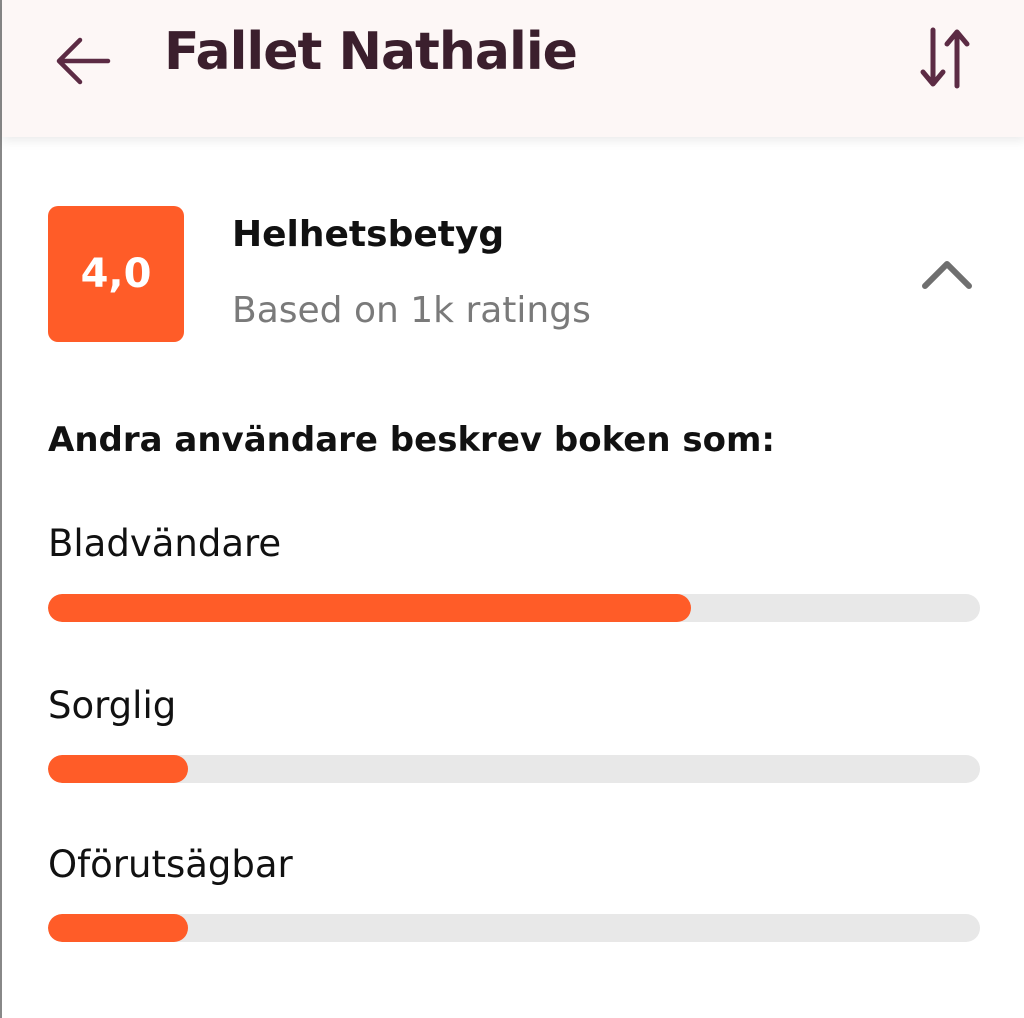  I want to click on chevron-up-icon, so click(947, 275).